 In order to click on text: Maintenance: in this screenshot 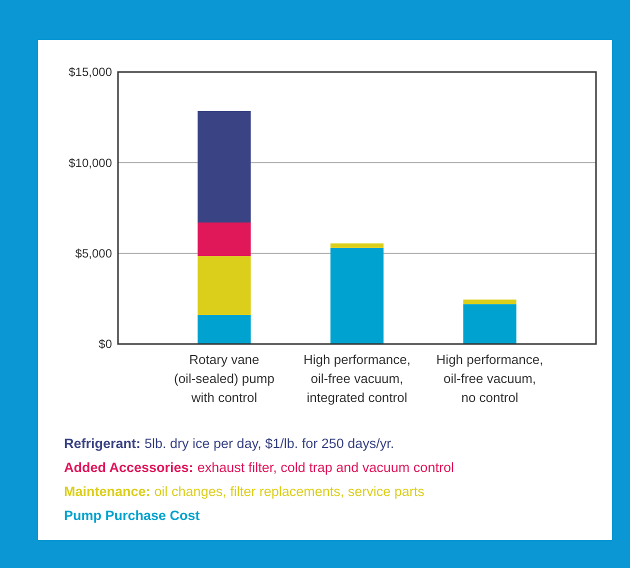, I will do `click(107, 491)`.